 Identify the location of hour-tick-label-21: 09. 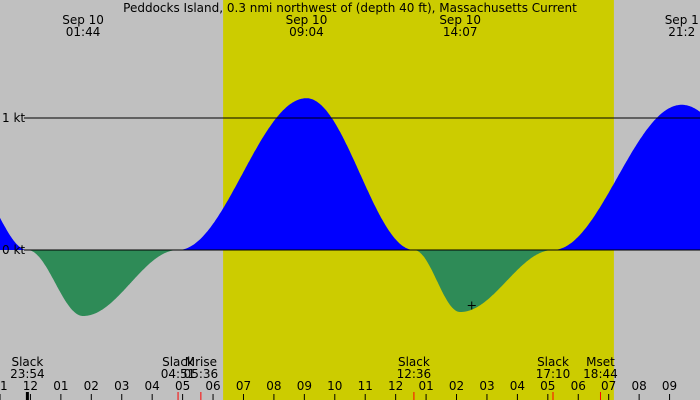
(669, 386).